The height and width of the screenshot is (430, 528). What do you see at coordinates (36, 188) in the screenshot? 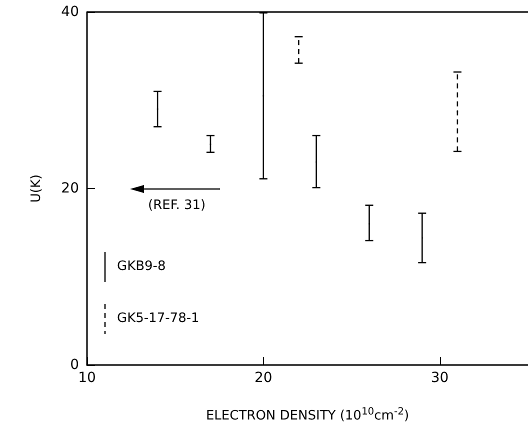
I see `y-axis-title: U(K)` at bounding box center [36, 188].